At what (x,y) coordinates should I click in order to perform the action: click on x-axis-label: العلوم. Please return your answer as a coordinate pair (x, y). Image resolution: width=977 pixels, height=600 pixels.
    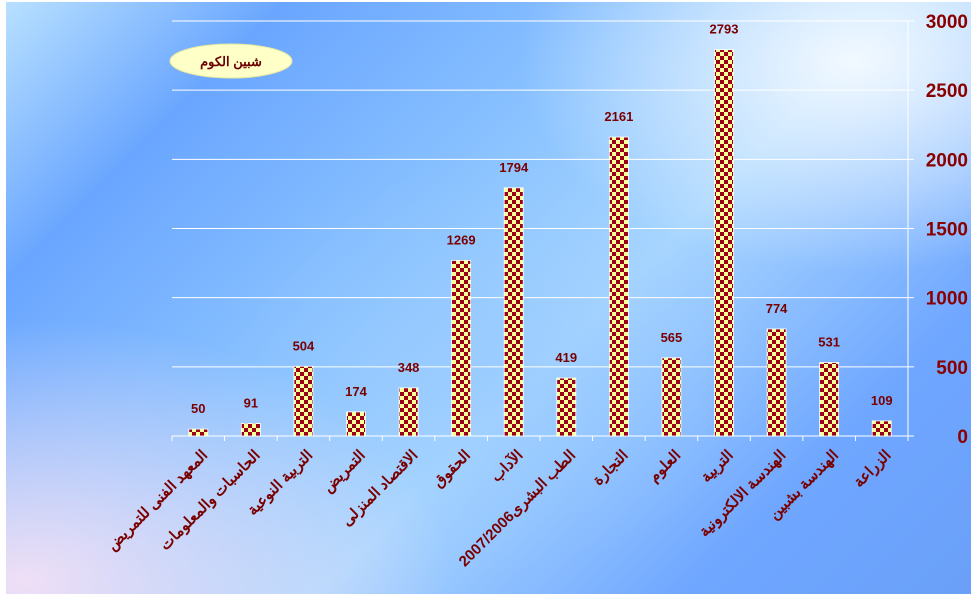
    Looking at the image, I should click on (664, 466).